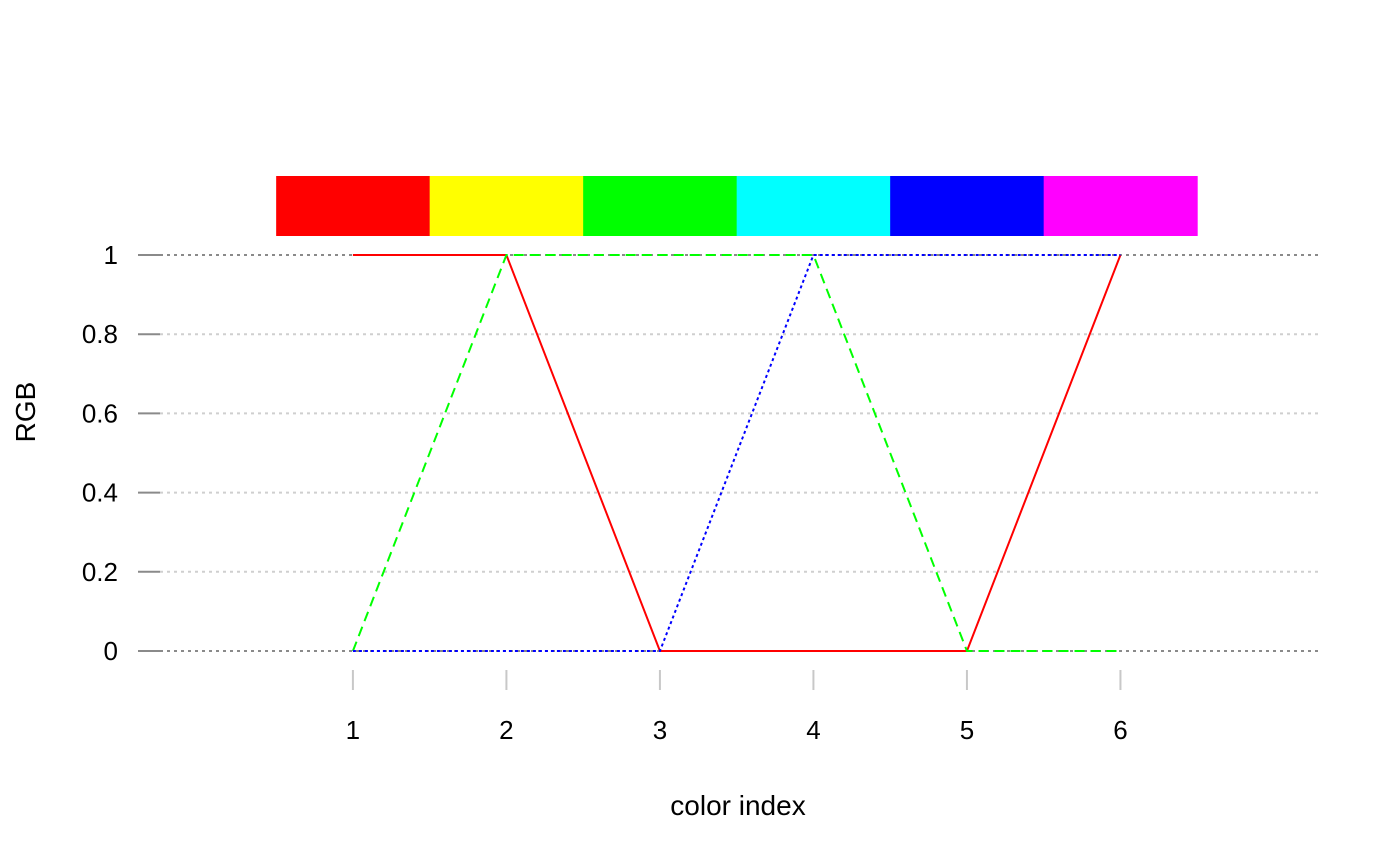 The image size is (1400, 866). I want to click on x-tick-label: 4, so click(813, 730).